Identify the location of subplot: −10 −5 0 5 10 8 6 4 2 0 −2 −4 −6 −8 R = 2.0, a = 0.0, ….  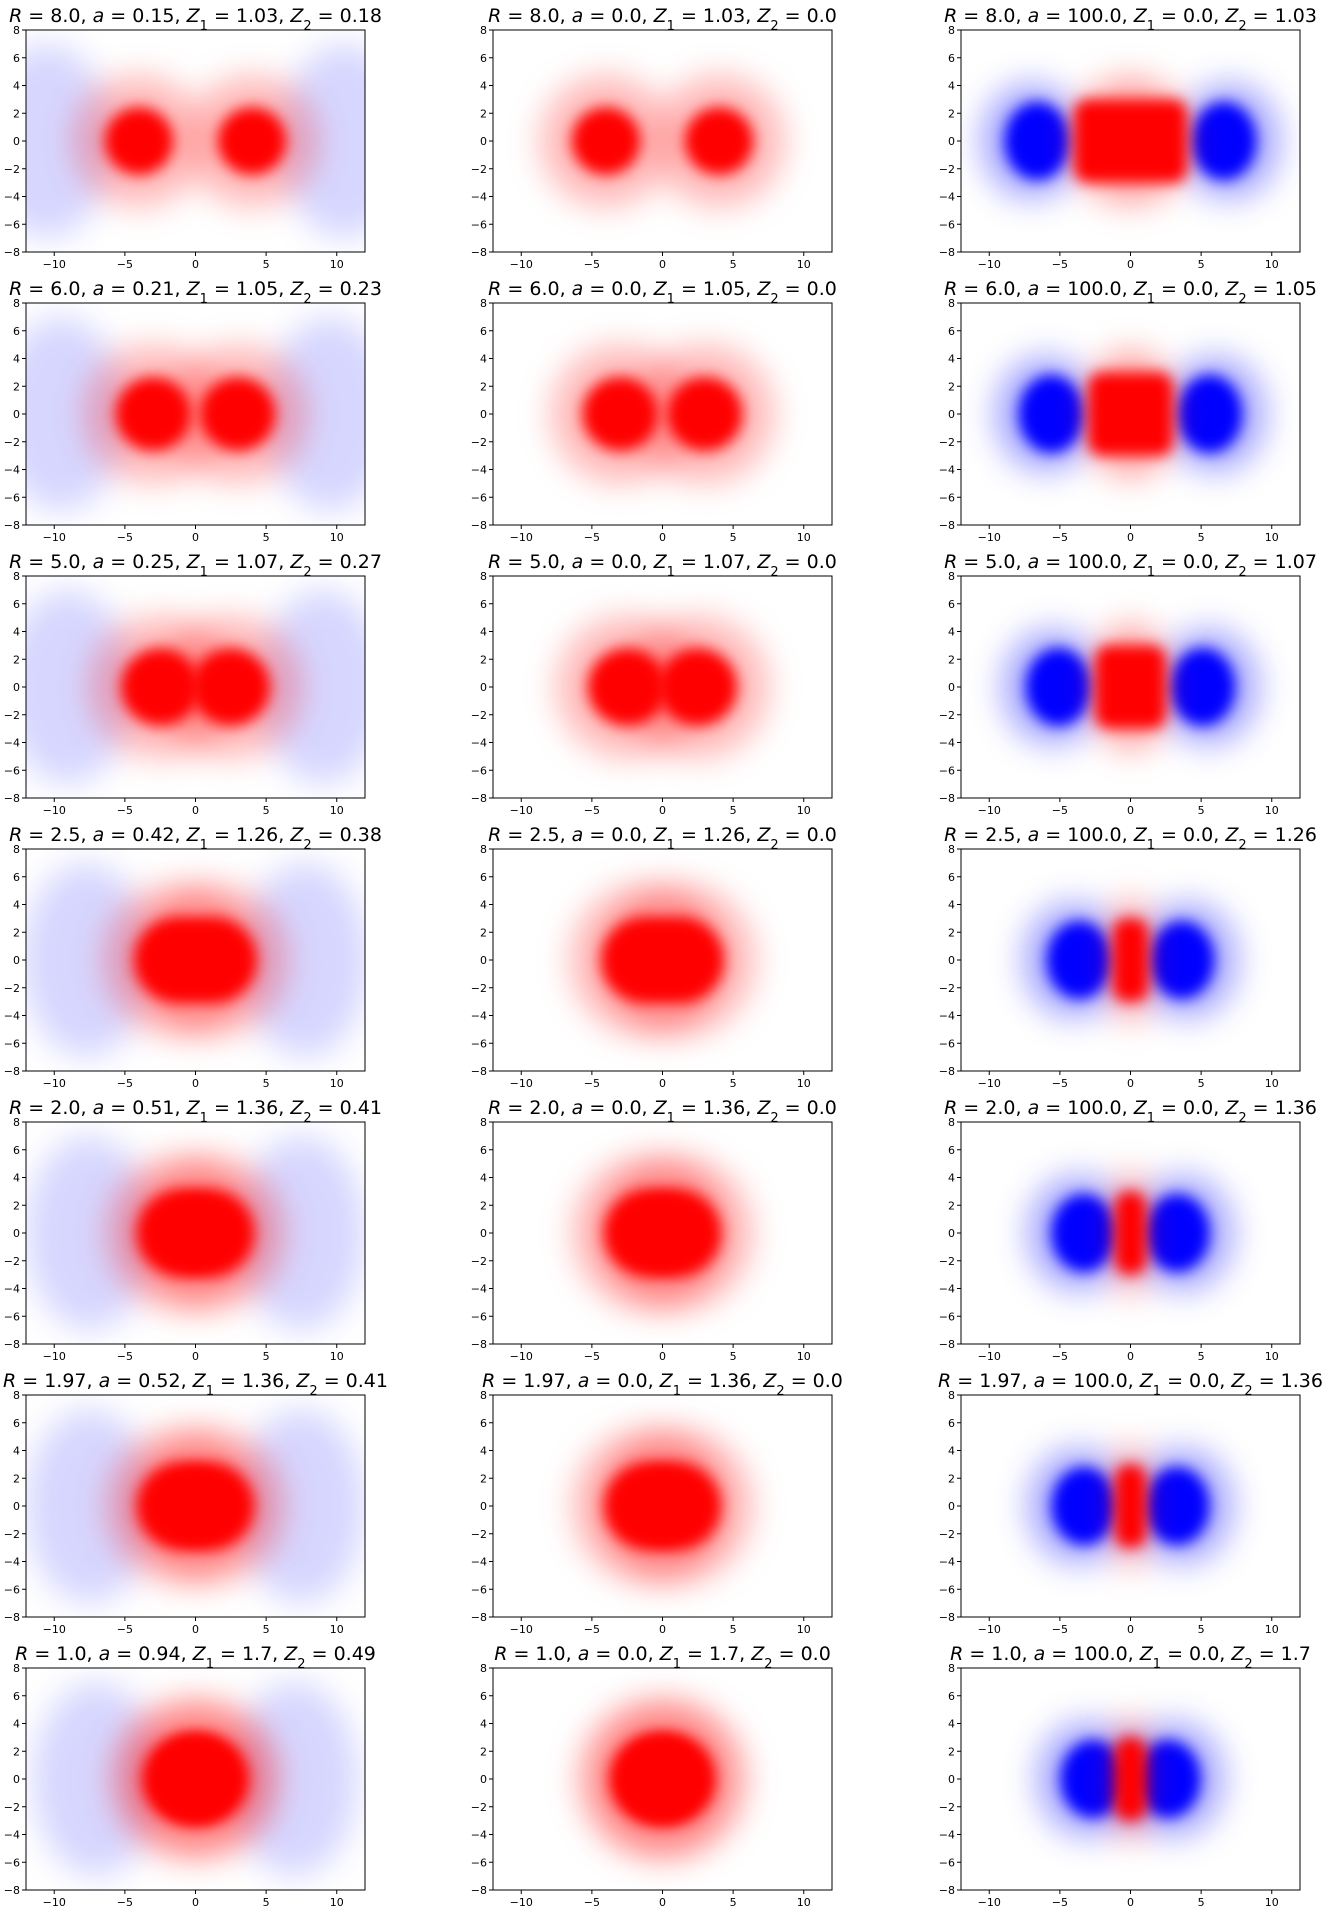
(654, 1230).